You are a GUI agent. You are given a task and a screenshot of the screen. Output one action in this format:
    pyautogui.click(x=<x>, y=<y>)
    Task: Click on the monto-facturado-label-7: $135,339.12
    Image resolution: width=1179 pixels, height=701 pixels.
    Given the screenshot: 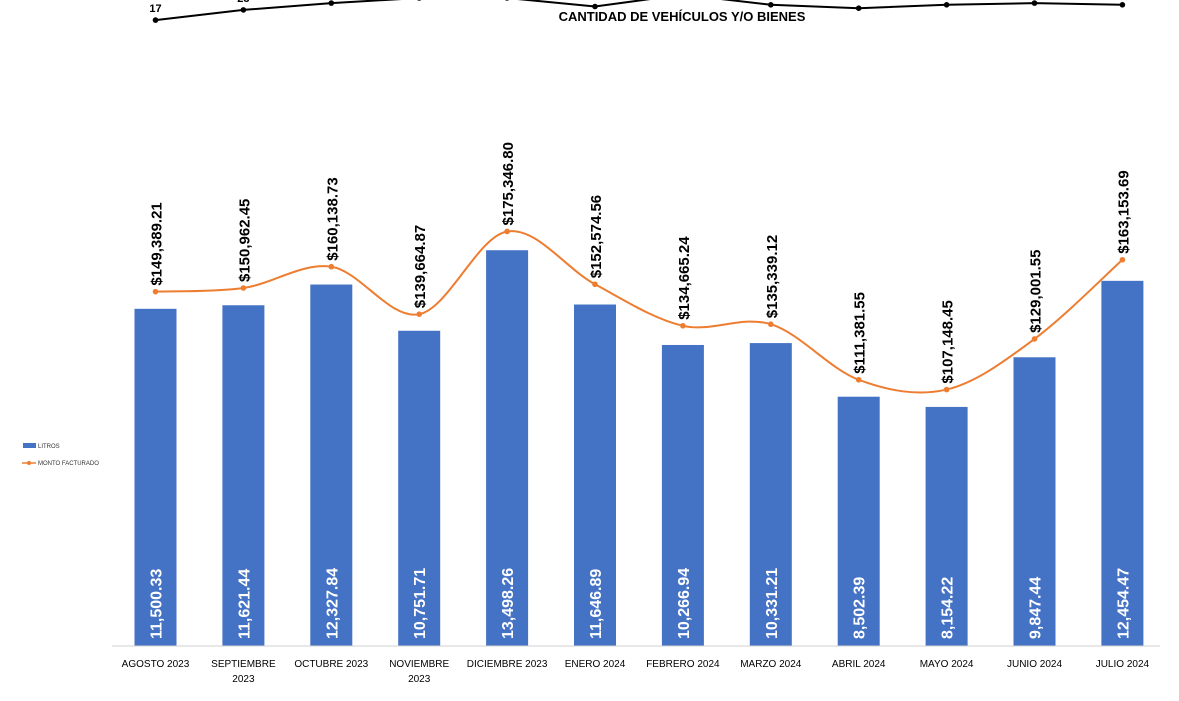 What is the action you would take?
    pyautogui.click(x=772, y=276)
    